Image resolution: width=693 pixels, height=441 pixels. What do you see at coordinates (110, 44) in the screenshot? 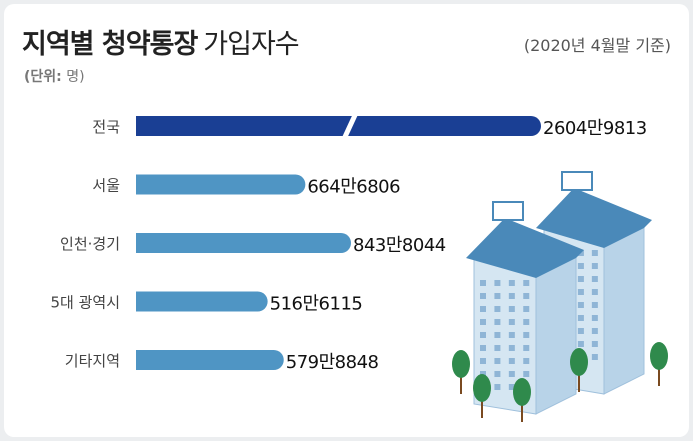
I see `title-bold: 지역별 청약통장` at bounding box center [110, 44].